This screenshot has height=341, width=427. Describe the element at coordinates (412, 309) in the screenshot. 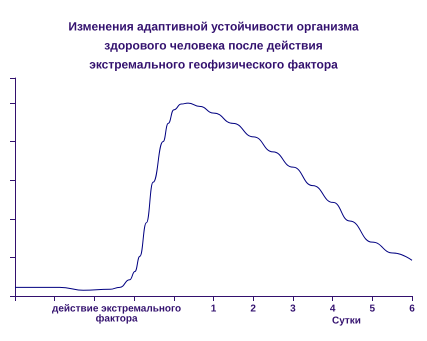

I see `x-tick-label: 6` at that location.